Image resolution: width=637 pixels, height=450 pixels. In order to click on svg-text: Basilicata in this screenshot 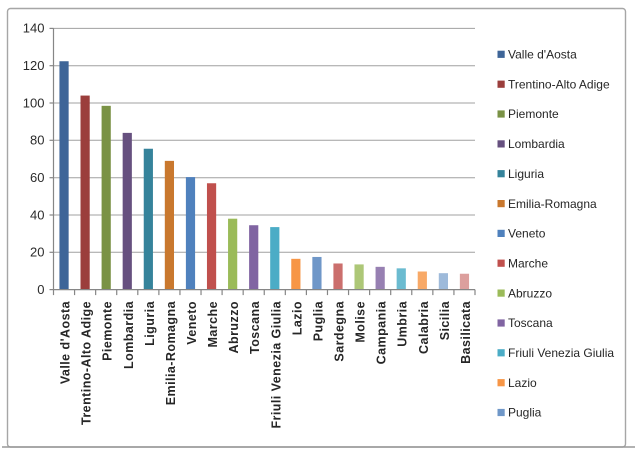, I will do `click(466, 331)`.